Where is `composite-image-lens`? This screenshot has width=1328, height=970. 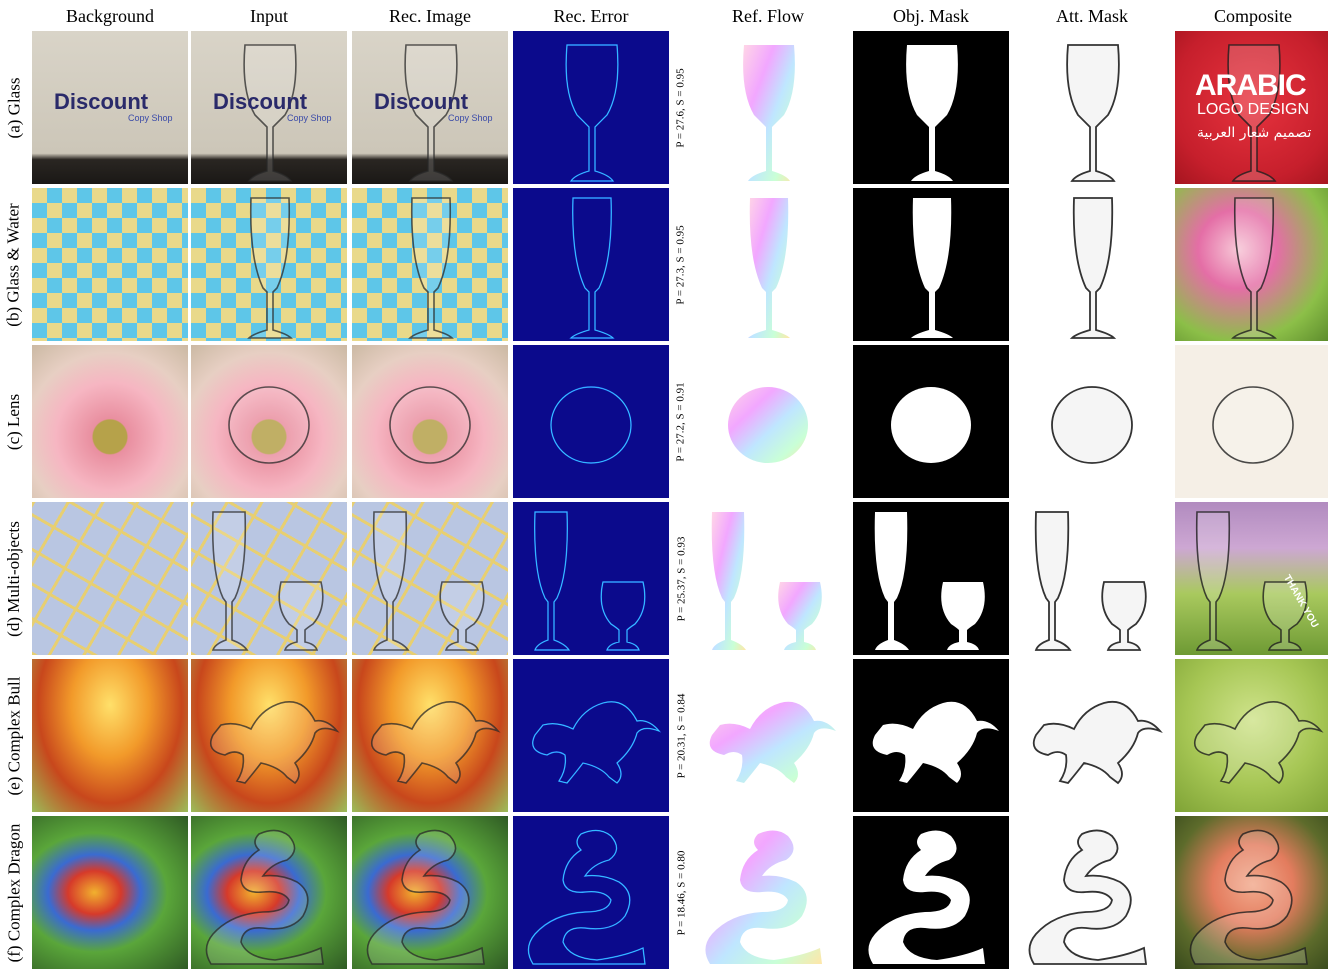 composite-image-lens is located at coordinates (1251, 421).